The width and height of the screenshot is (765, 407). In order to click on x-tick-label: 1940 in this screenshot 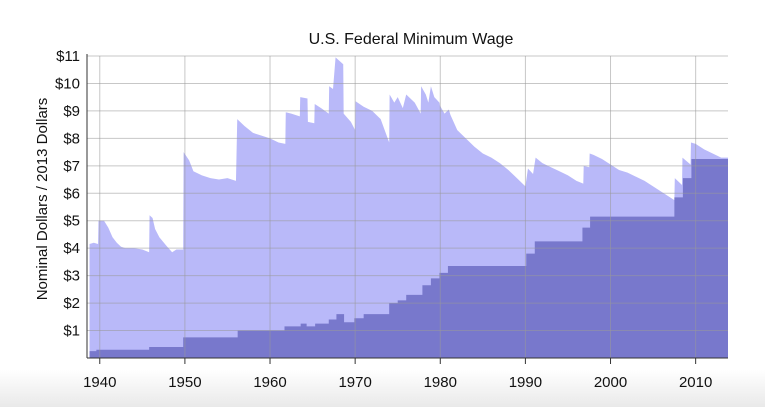, I will do `click(99, 382)`.